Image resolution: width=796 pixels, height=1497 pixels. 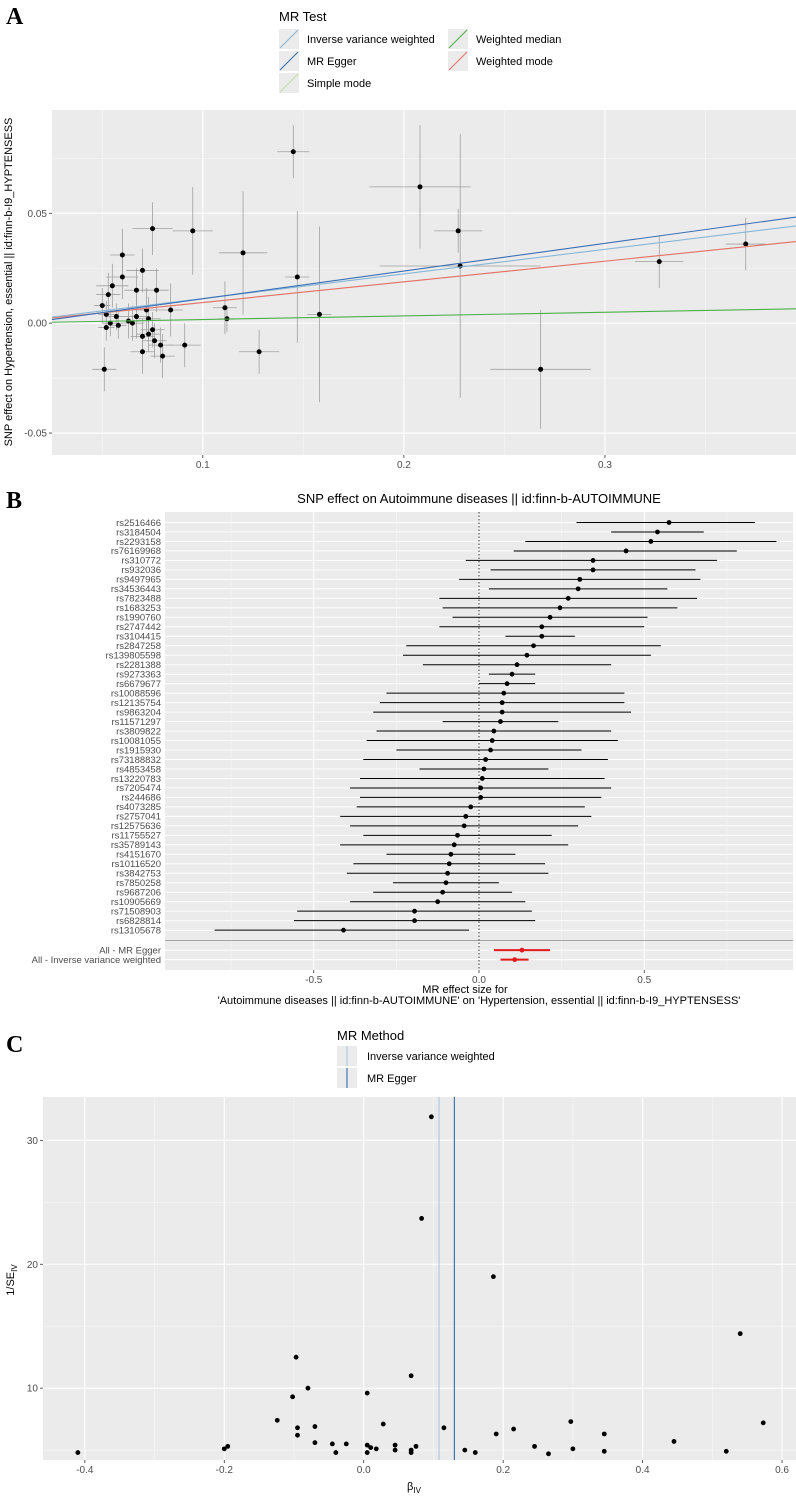 What do you see at coordinates (643, 1470) in the screenshot?
I see `panel-c-x-tick-label: 0.4` at bounding box center [643, 1470].